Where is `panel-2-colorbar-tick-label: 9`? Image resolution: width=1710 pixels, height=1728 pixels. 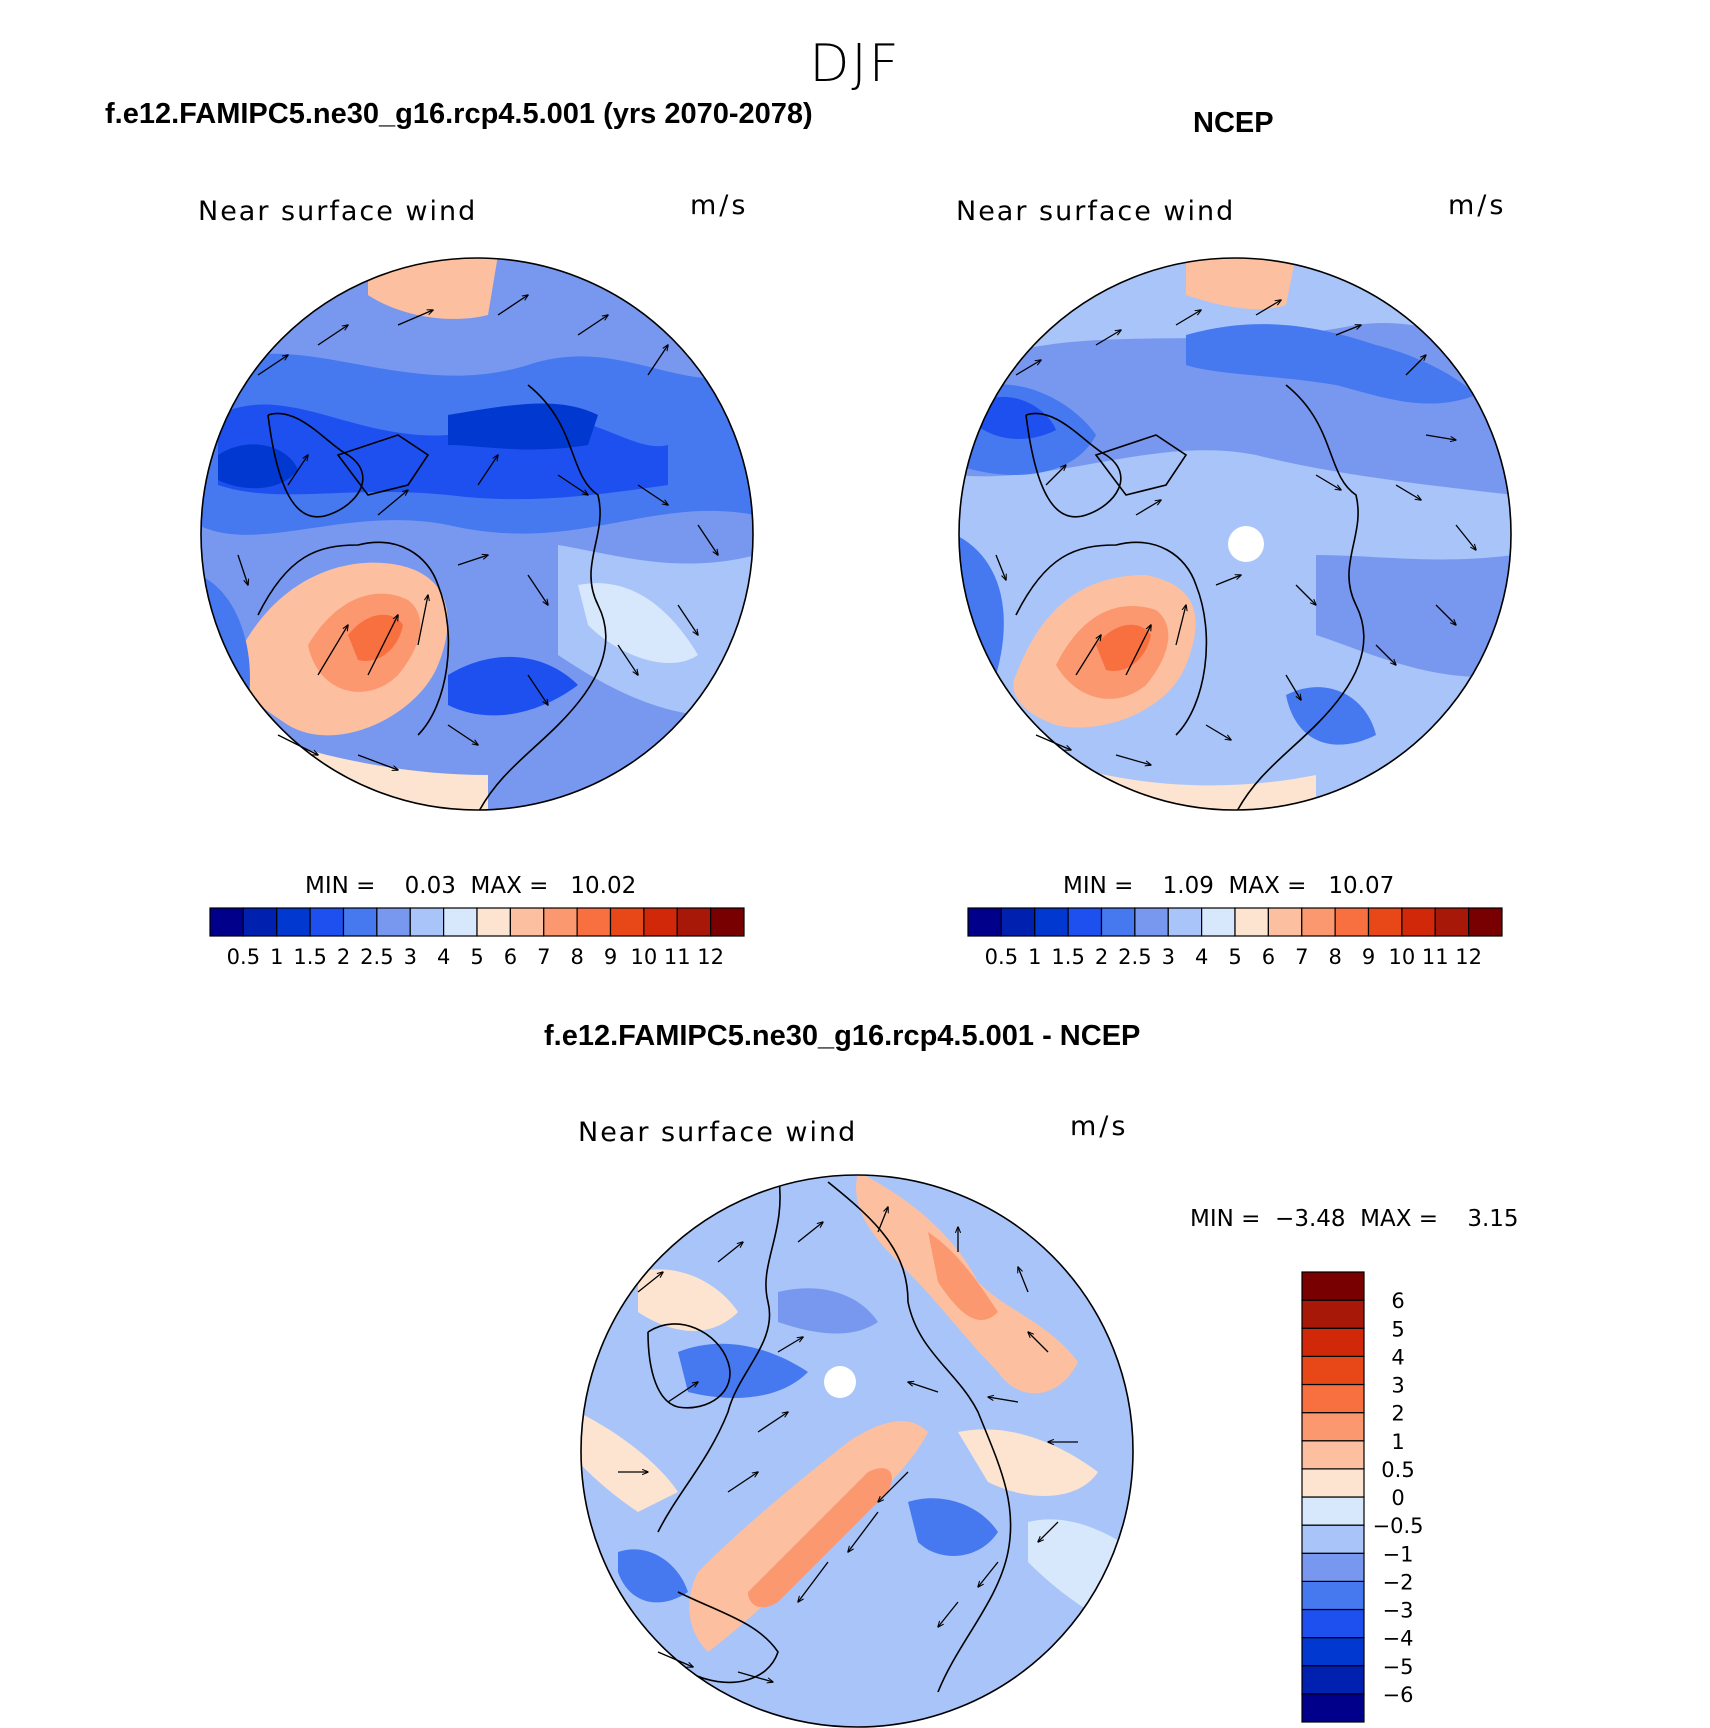 panel-2-colorbar-tick-label: 9 is located at coordinates (1368, 957).